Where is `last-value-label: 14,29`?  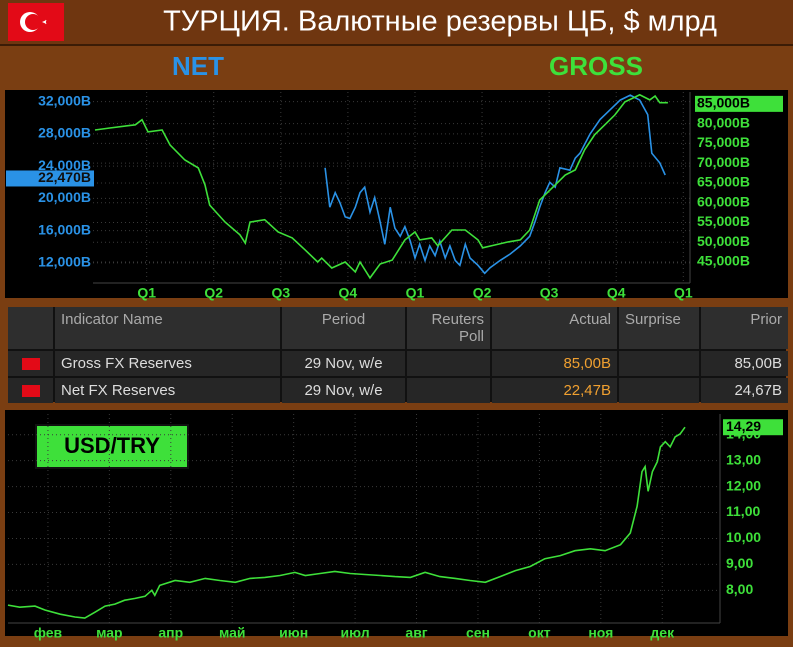
last-value-label: 14,29 is located at coordinates (743, 426).